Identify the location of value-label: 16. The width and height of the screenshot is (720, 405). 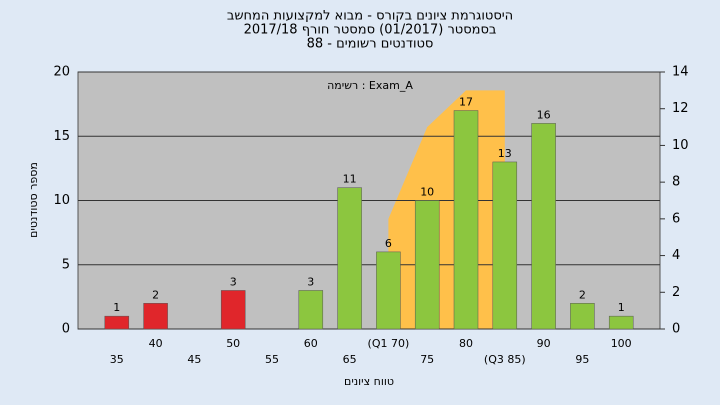
(544, 114).